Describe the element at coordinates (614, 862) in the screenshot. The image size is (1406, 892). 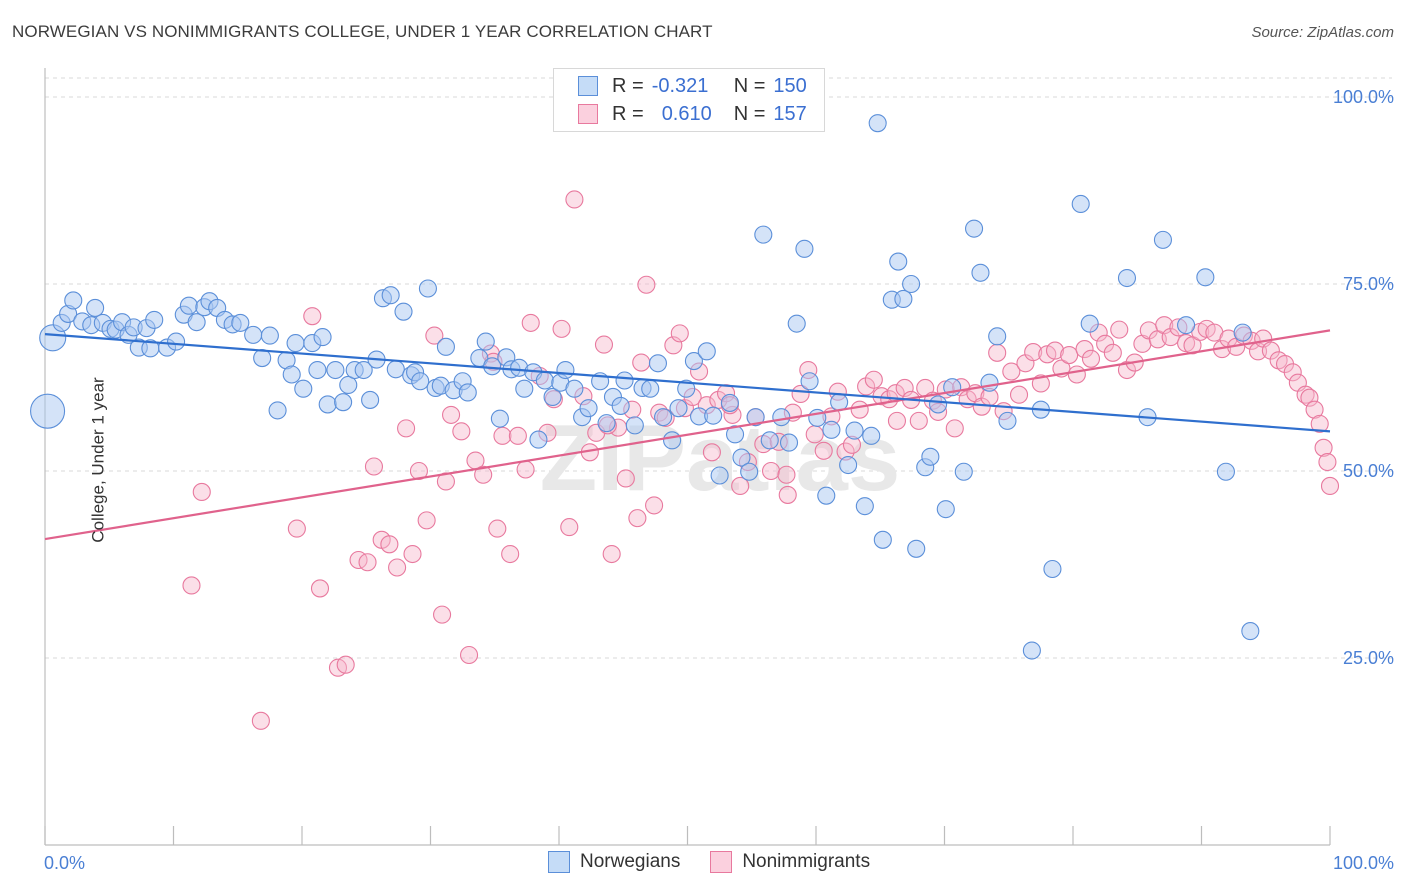
I see `legend-item-norwegians: Norwegians` at that location.